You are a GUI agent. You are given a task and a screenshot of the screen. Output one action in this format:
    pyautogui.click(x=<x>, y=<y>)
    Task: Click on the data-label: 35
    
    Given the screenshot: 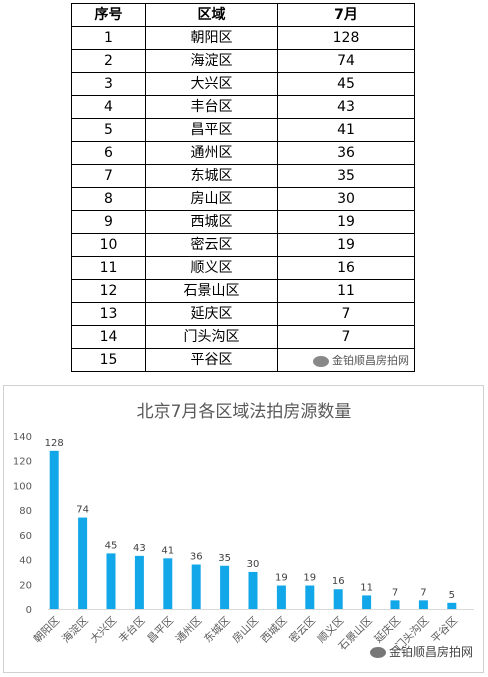 What is the action you would take?
    pyautogui.click(x=224, y=558)
    